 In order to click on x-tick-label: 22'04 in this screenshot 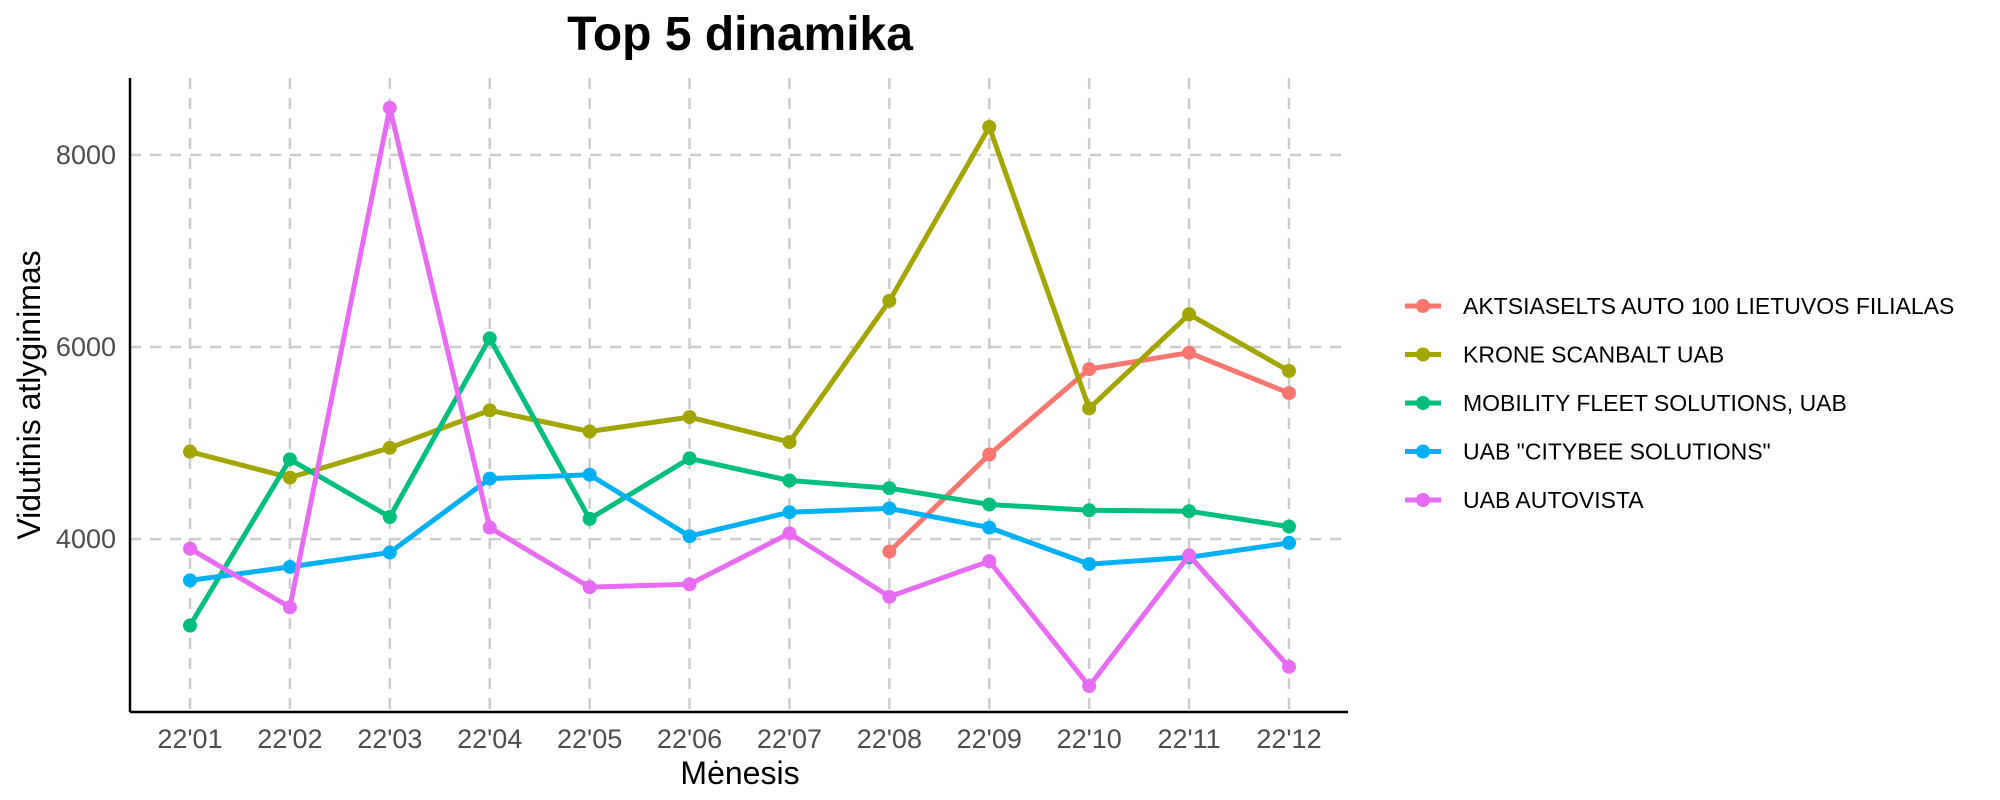, I will do `click(489, 739)`.